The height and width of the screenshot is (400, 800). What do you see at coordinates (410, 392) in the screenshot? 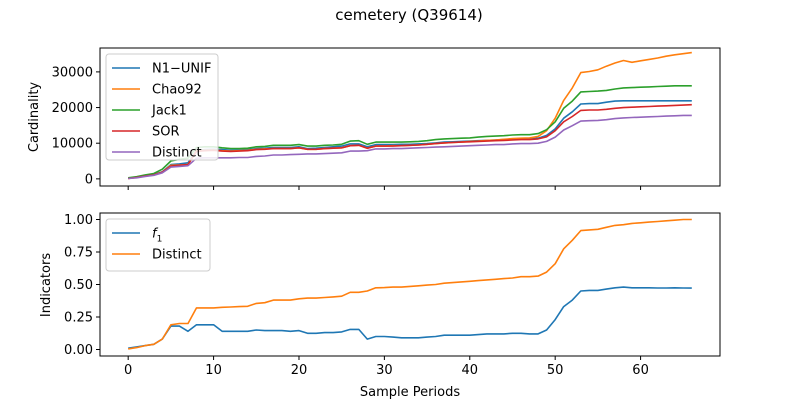
I see `indicators-x-label: Sample Periods` at bounding box center [410, 392].